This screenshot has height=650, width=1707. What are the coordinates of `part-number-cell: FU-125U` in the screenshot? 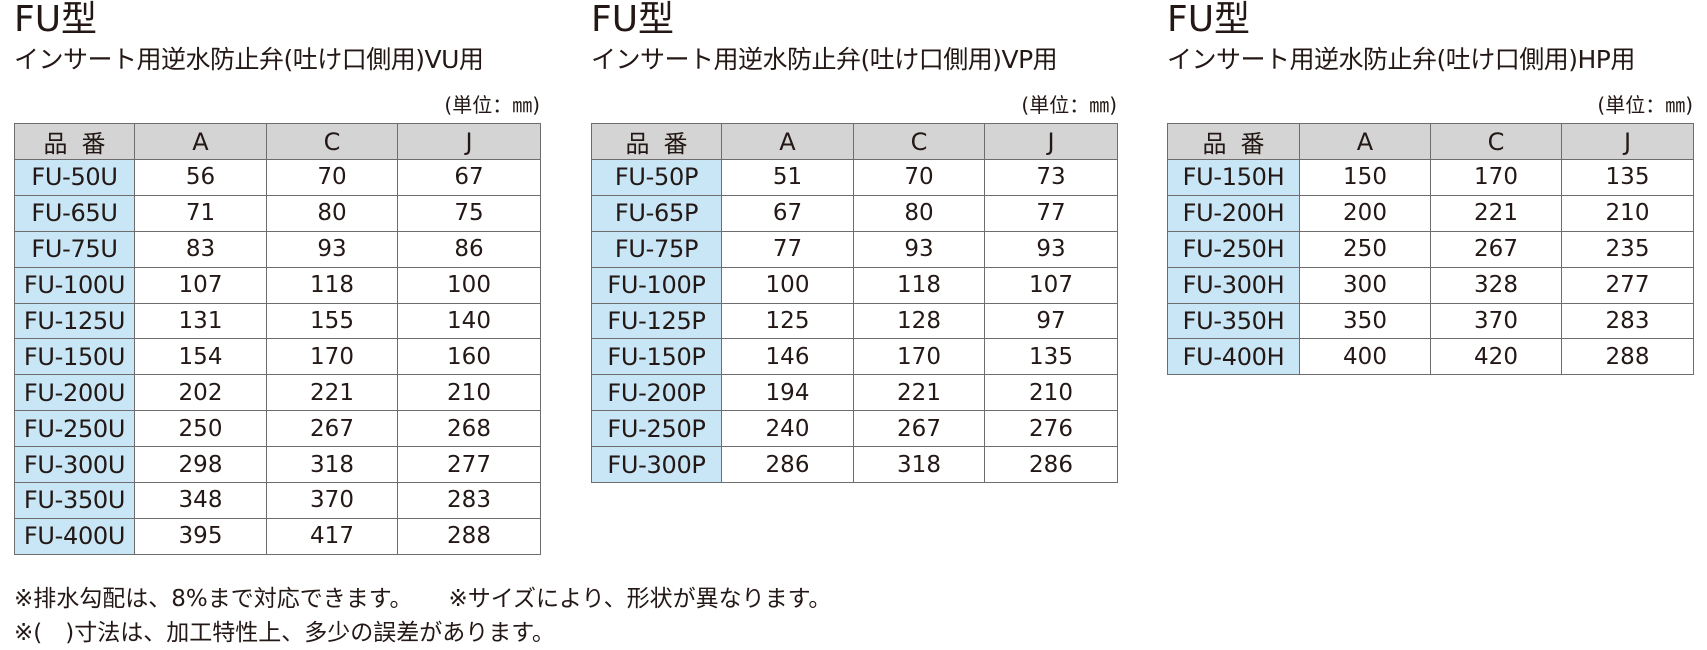 It's located at (74, 321).